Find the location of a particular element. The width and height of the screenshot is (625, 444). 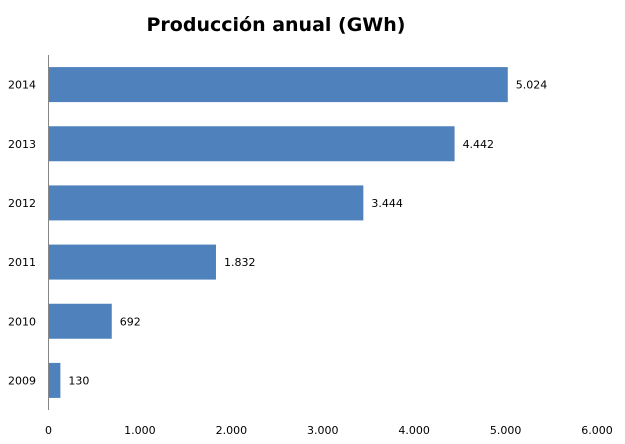

data-label-2013: 4.442 is located at coordinates (479, 144).